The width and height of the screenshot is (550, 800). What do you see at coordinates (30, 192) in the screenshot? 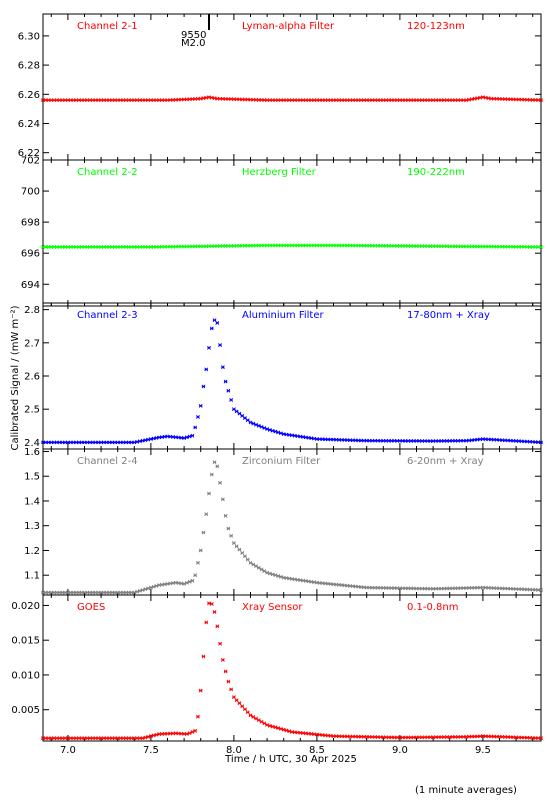
I see `y-tick-label: 700` at bounding box center [30, 192].